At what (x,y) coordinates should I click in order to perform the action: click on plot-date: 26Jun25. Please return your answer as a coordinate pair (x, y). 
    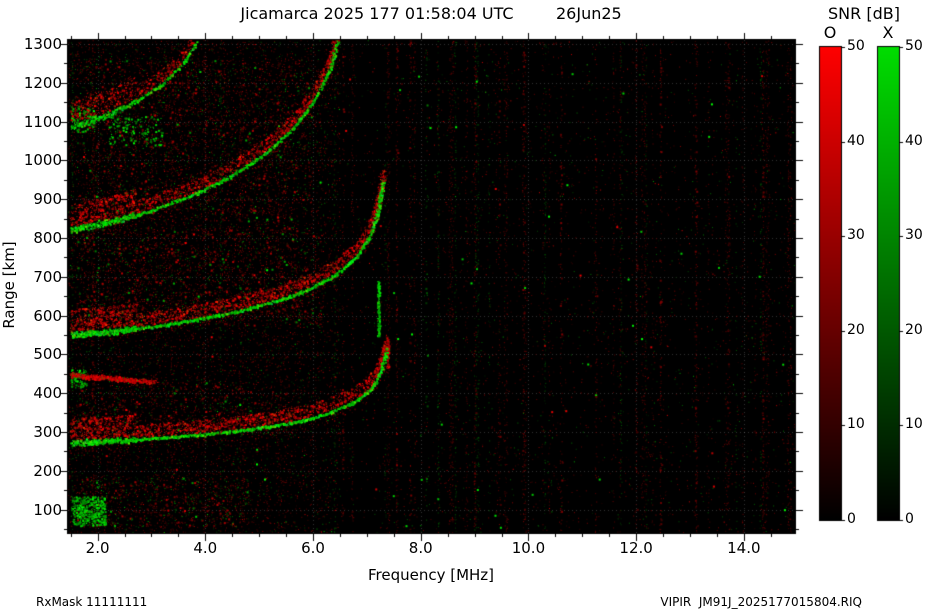
    Looking at the image, I should click on (589, 13).